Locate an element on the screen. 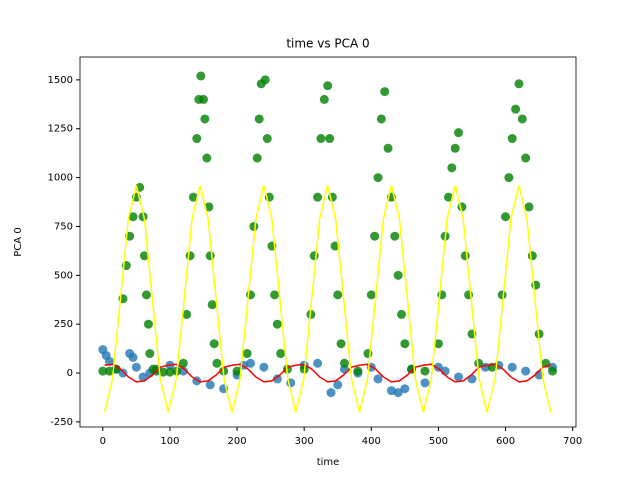 This screenshot has height=484, width=640. y-tick-label: 250 is located at coordinates (63, 324).